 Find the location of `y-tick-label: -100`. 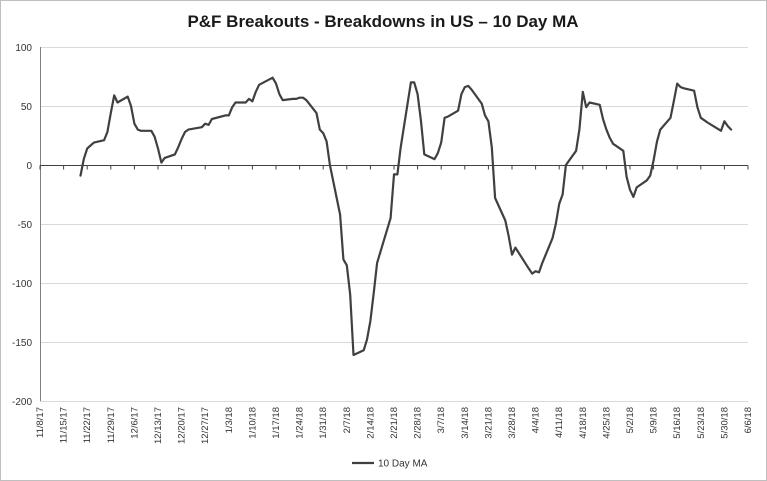

y-tick-label: -100 is located at coordinates (22, 284).